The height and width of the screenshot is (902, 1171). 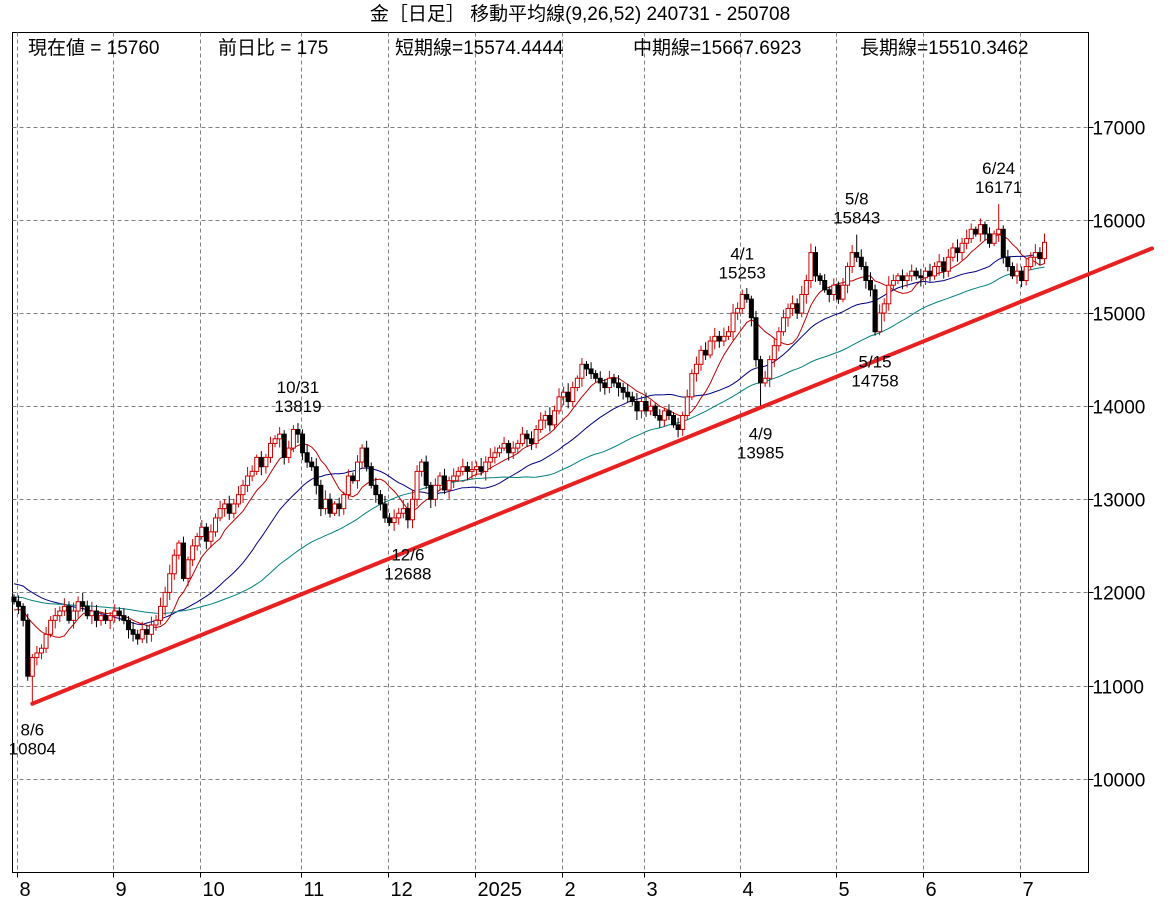 What do you see at coordinates (856, 218) in the screenshot?
I see `annotation-value: 15843` at bounding box center [856, 218].